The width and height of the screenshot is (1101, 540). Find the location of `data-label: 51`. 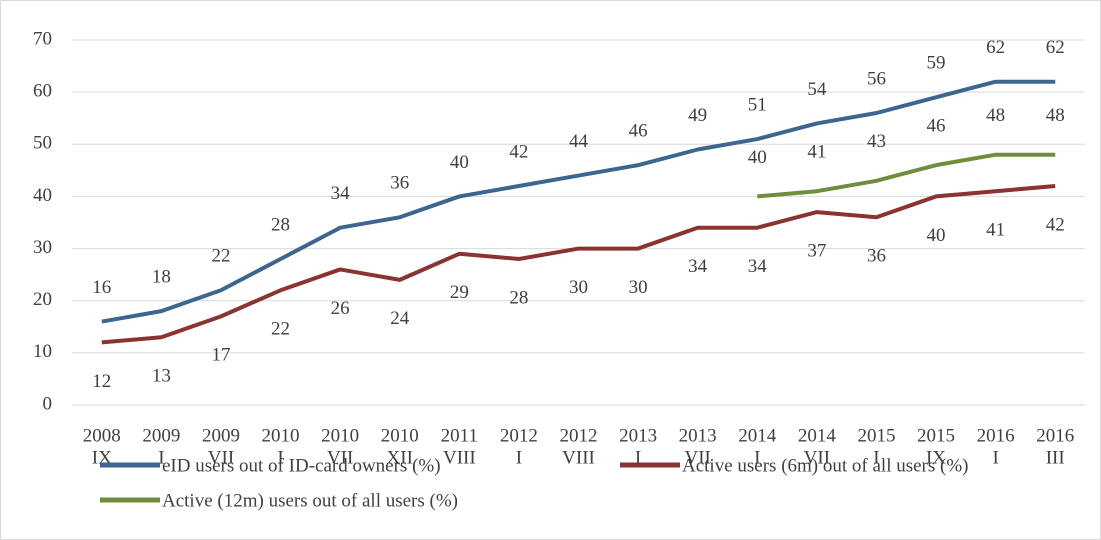

data-label: 51 is located at coordinates (757, 104).